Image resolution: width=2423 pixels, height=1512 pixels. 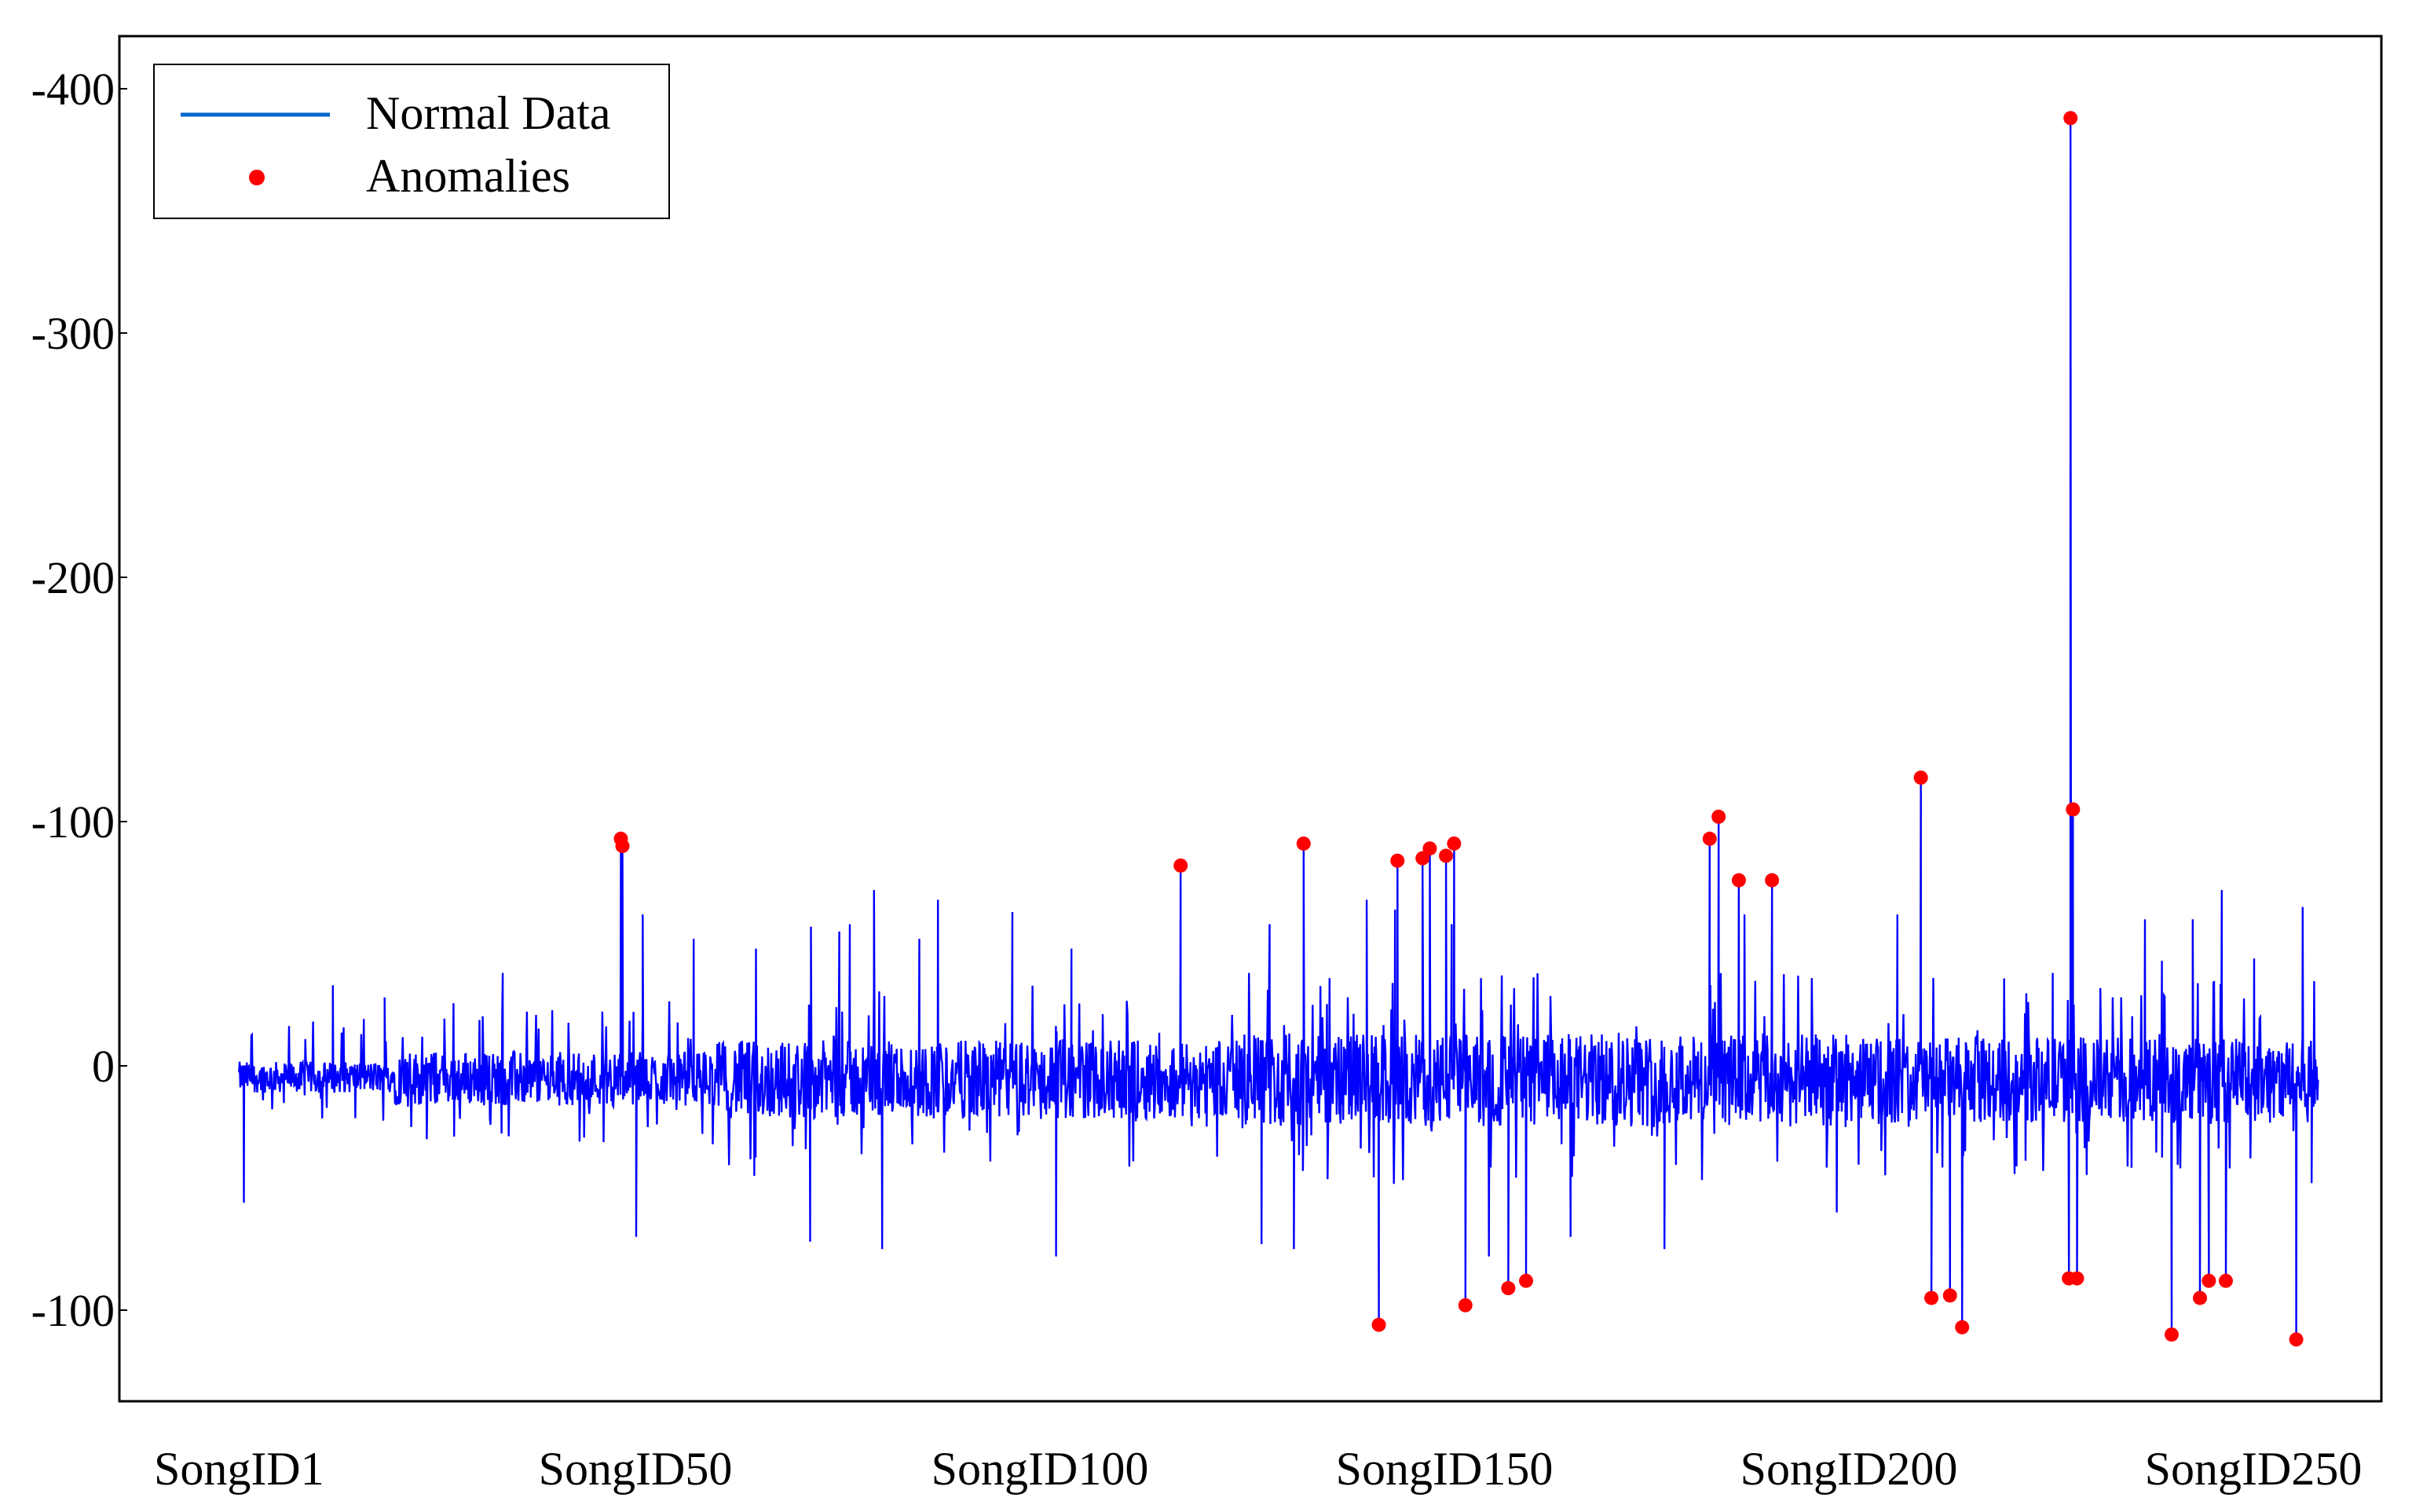 I want to click on legend-label-normal-data: Normal Data, so click(x=488, y=113).